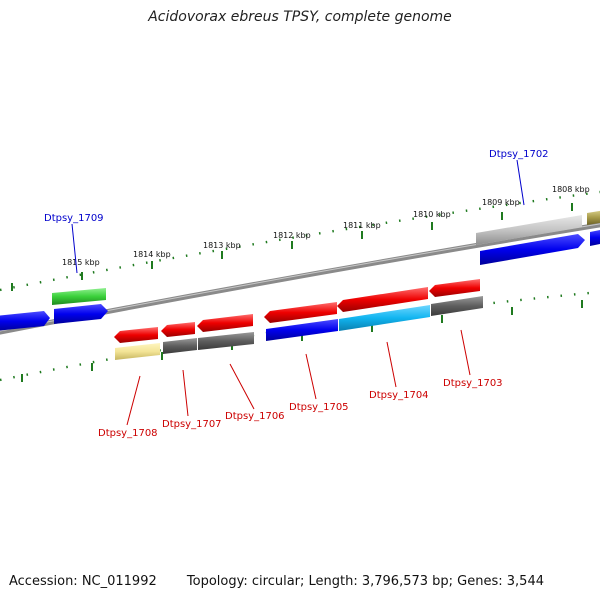 This screenshot has height=600, width=600. Describe the element at coordinates (255, 416) in the screenshot. I see `gene-label-1706: Dtpsy_1706` at that location.